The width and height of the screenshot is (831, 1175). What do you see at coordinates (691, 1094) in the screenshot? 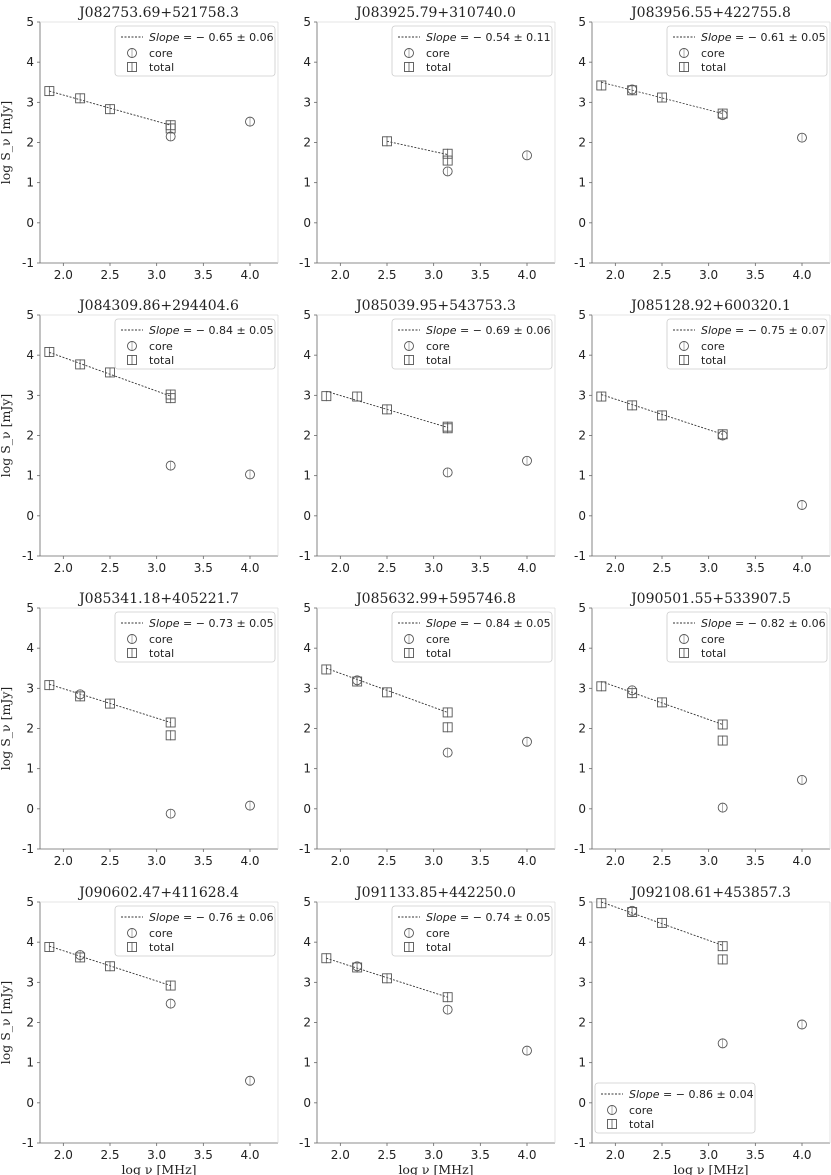
I see `legend-fit-label: Slope = − 0.86 ± 0.04` at bounding box center [691, 1094].